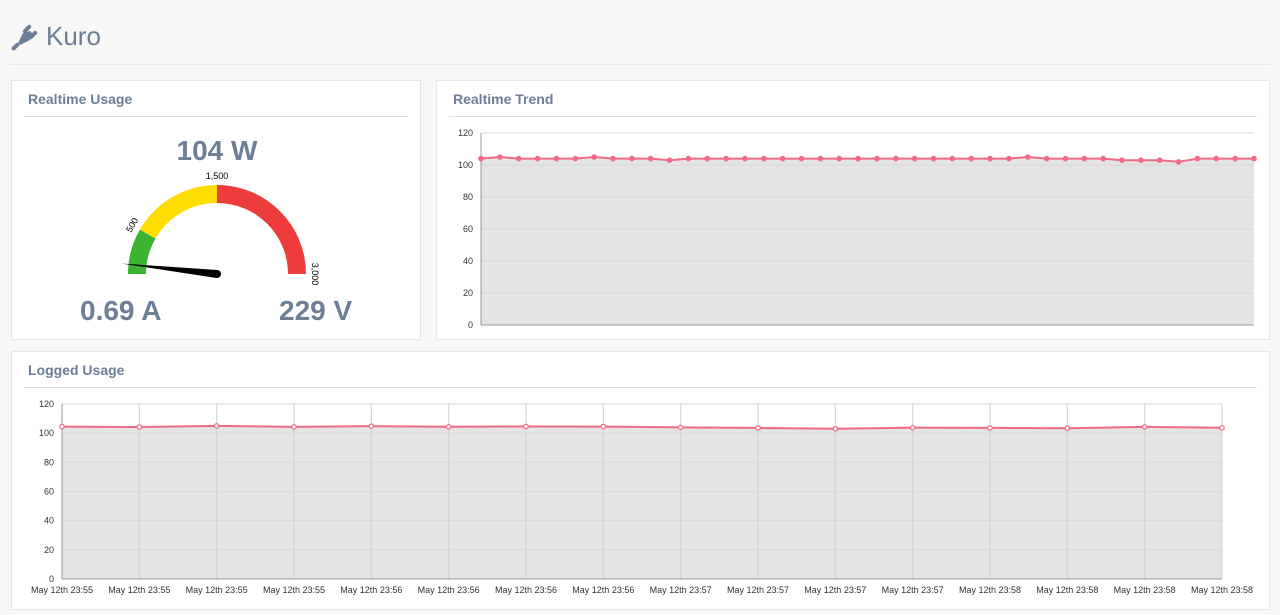  Describe the element at coordinates (217, 176) in the screenshot. I see `gauge-tick-label: 1,500` at that location.